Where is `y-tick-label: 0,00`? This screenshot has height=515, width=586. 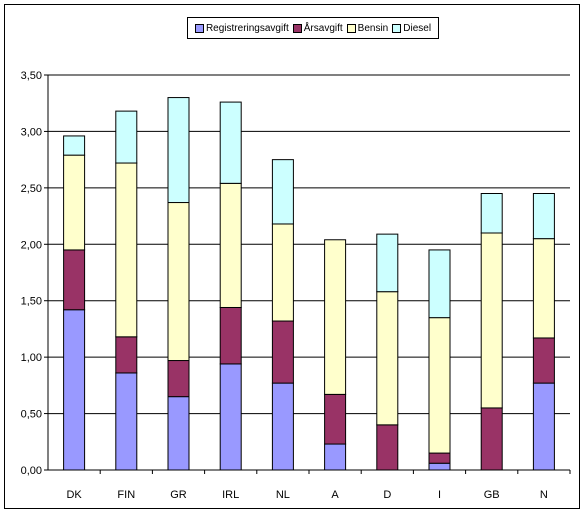
y-tick-label: 0,00 is located at coordinates (31, 471).